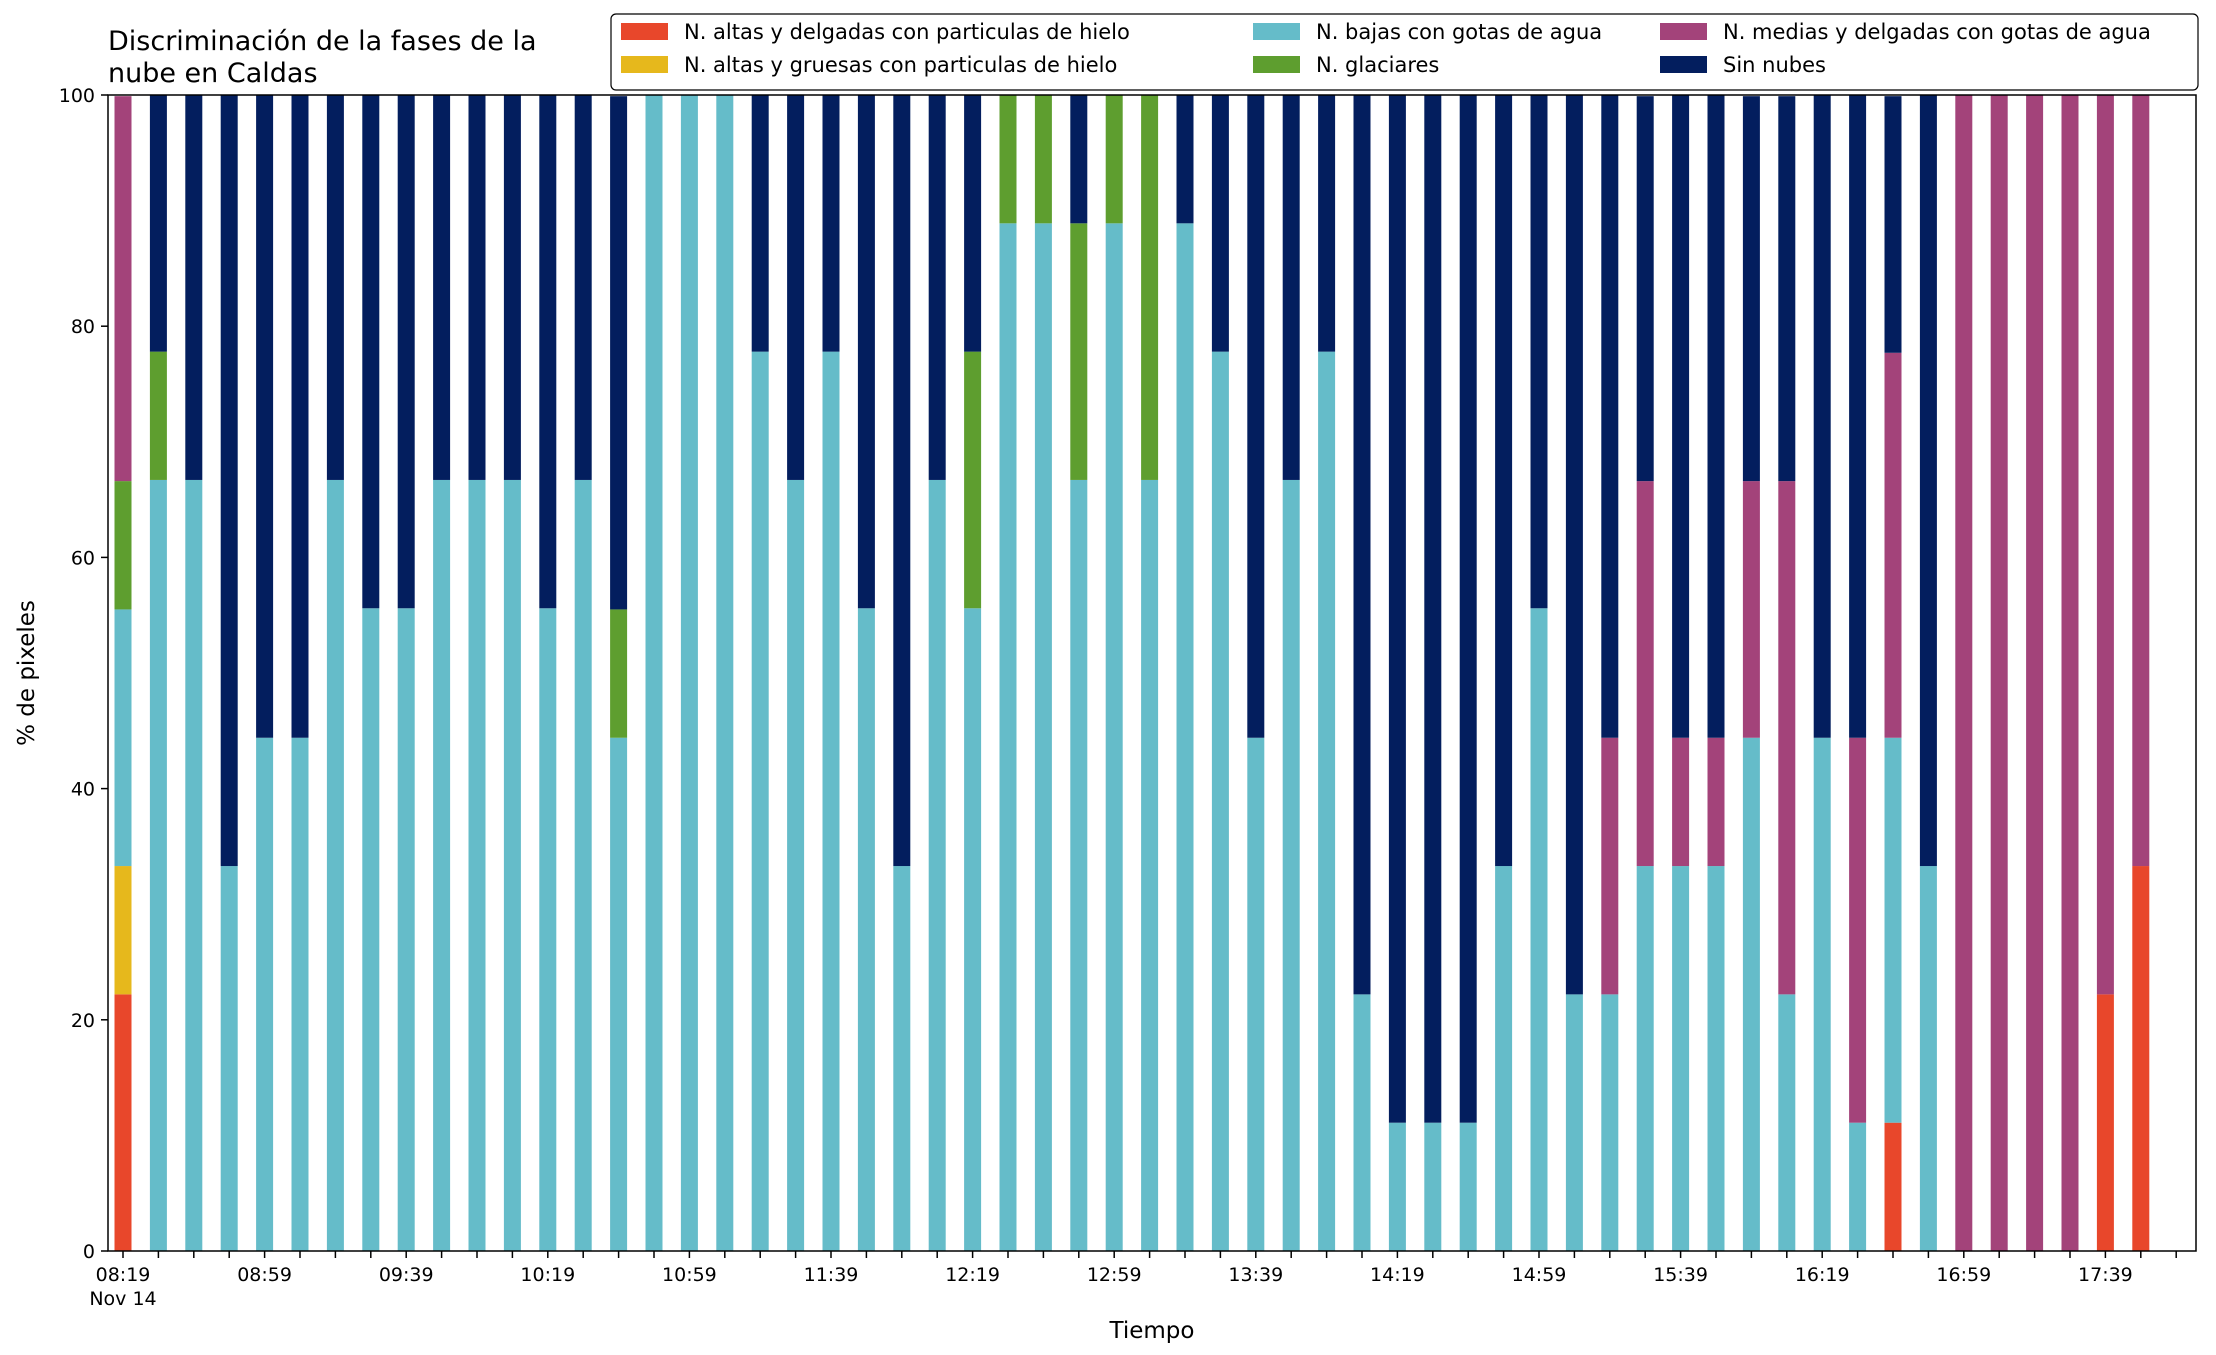 Image resolution: width=2216 pixels, height=1355 pixels. What do you see at coordinates (1255, 1275) in the screenshot?
I see `x-tick-label: 13:39` at bounding box center [1255, 1275].